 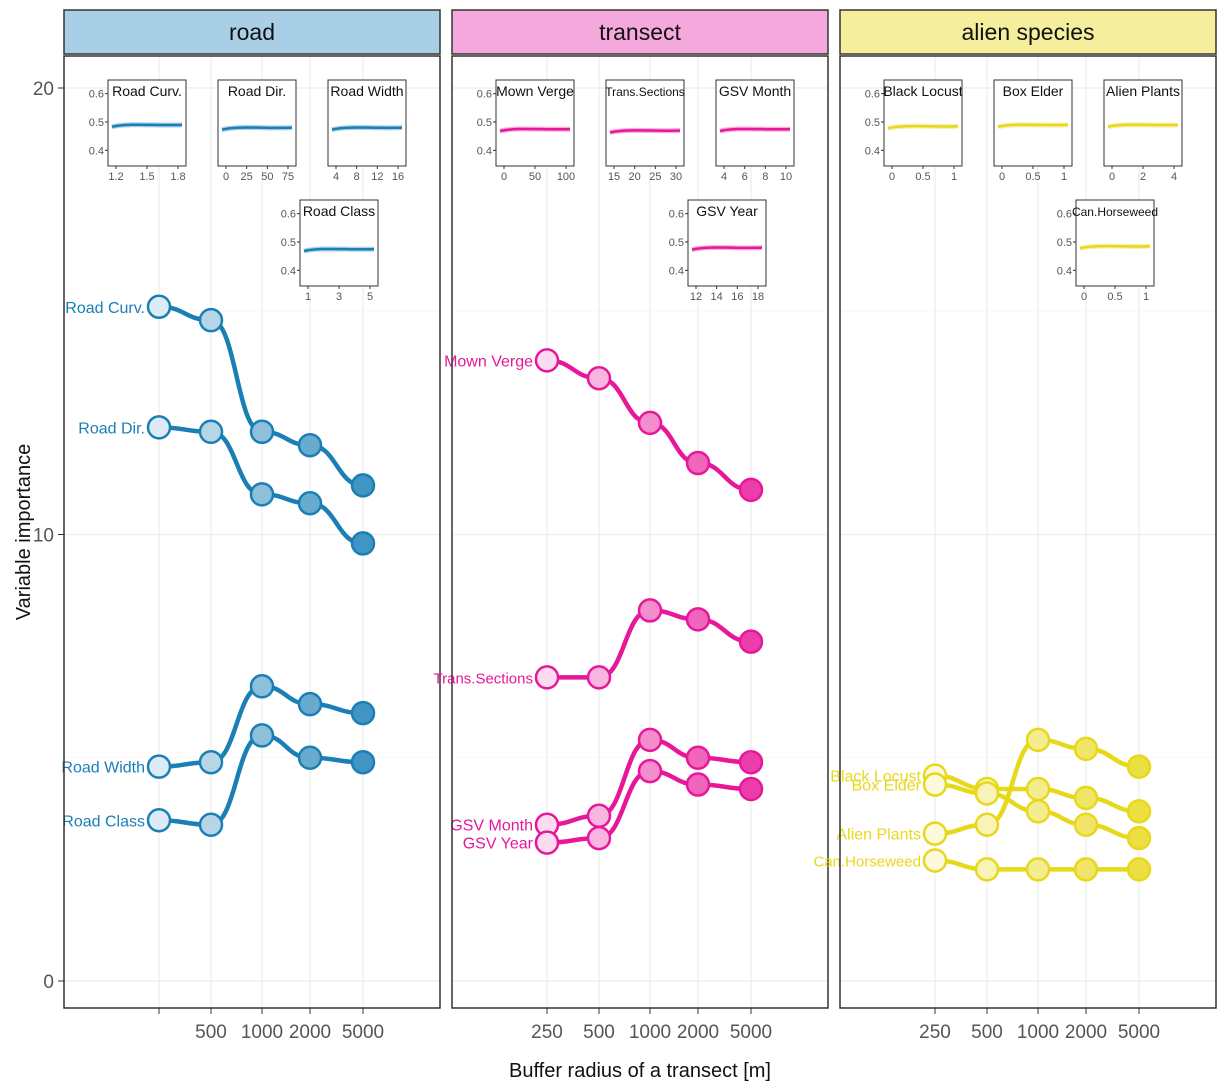 I want to click on inset-title: GSV Month, so click(x=755, y=91).